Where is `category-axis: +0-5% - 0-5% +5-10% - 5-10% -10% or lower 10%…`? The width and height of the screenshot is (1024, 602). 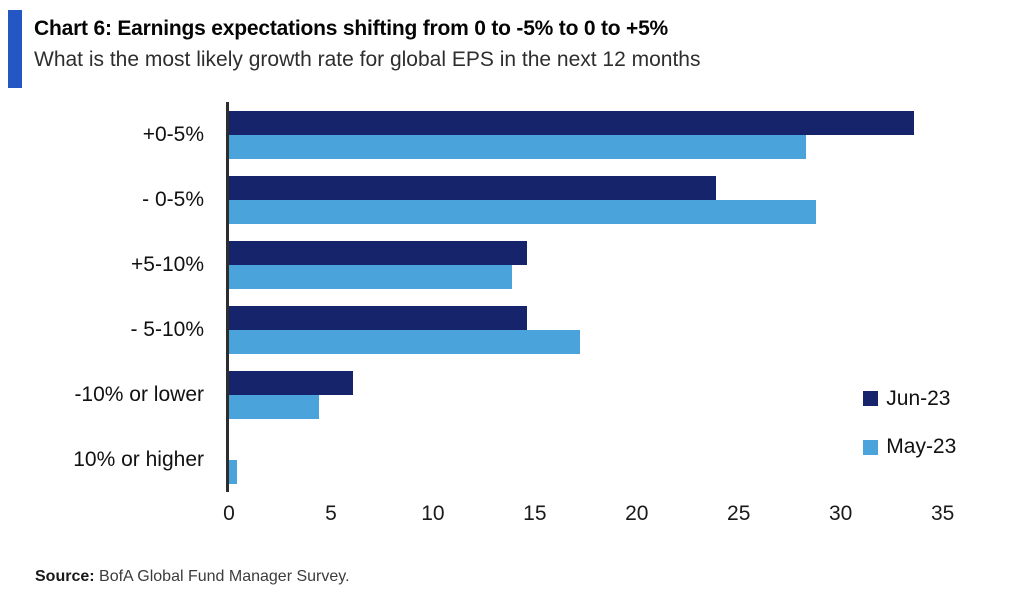 category-axis: +0-5% - 0-5% +5-10% - 5-10% -10% or lower 10%… is located at coordinates (113, 297).